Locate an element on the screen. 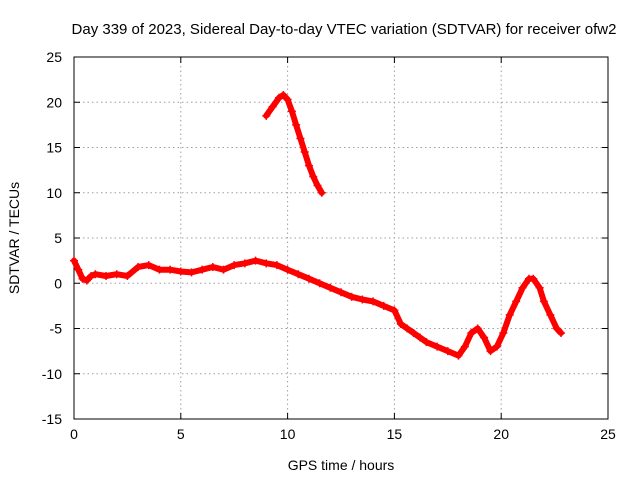 This screenshot has height=480, width=640. y-tick-label: 0 is located at coordinates (58, 283).